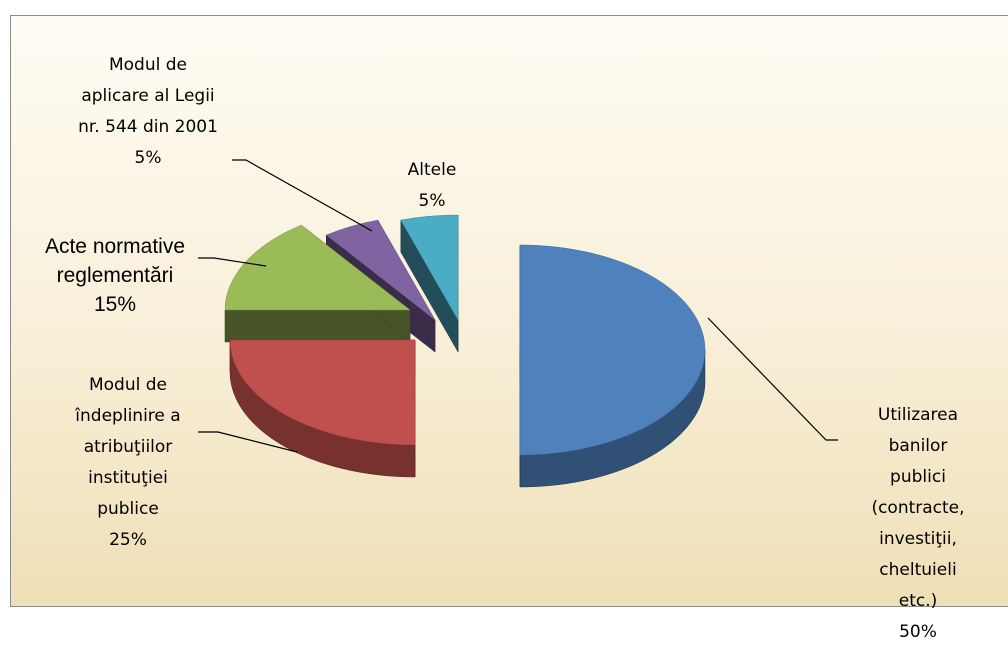 The image size is (1008, 648). What do you see at coordinates (115, 304) in the screenshot?
I see `value-label: 15%` at bounding box center [115, 304].